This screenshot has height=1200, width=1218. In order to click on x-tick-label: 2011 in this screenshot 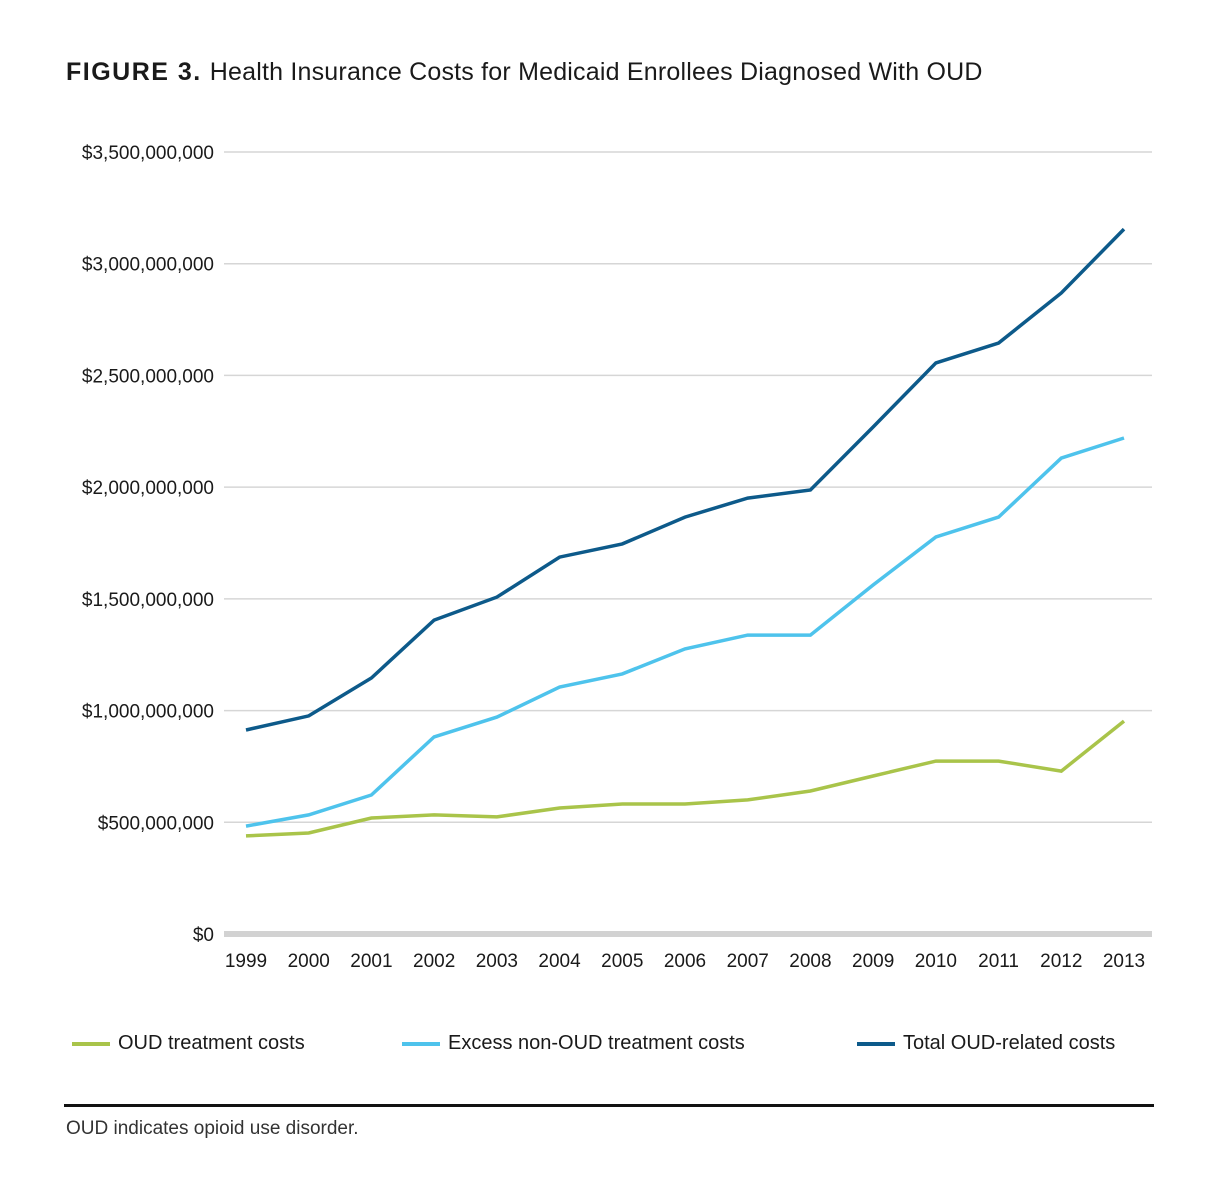, I will do `click(998, 961)`.